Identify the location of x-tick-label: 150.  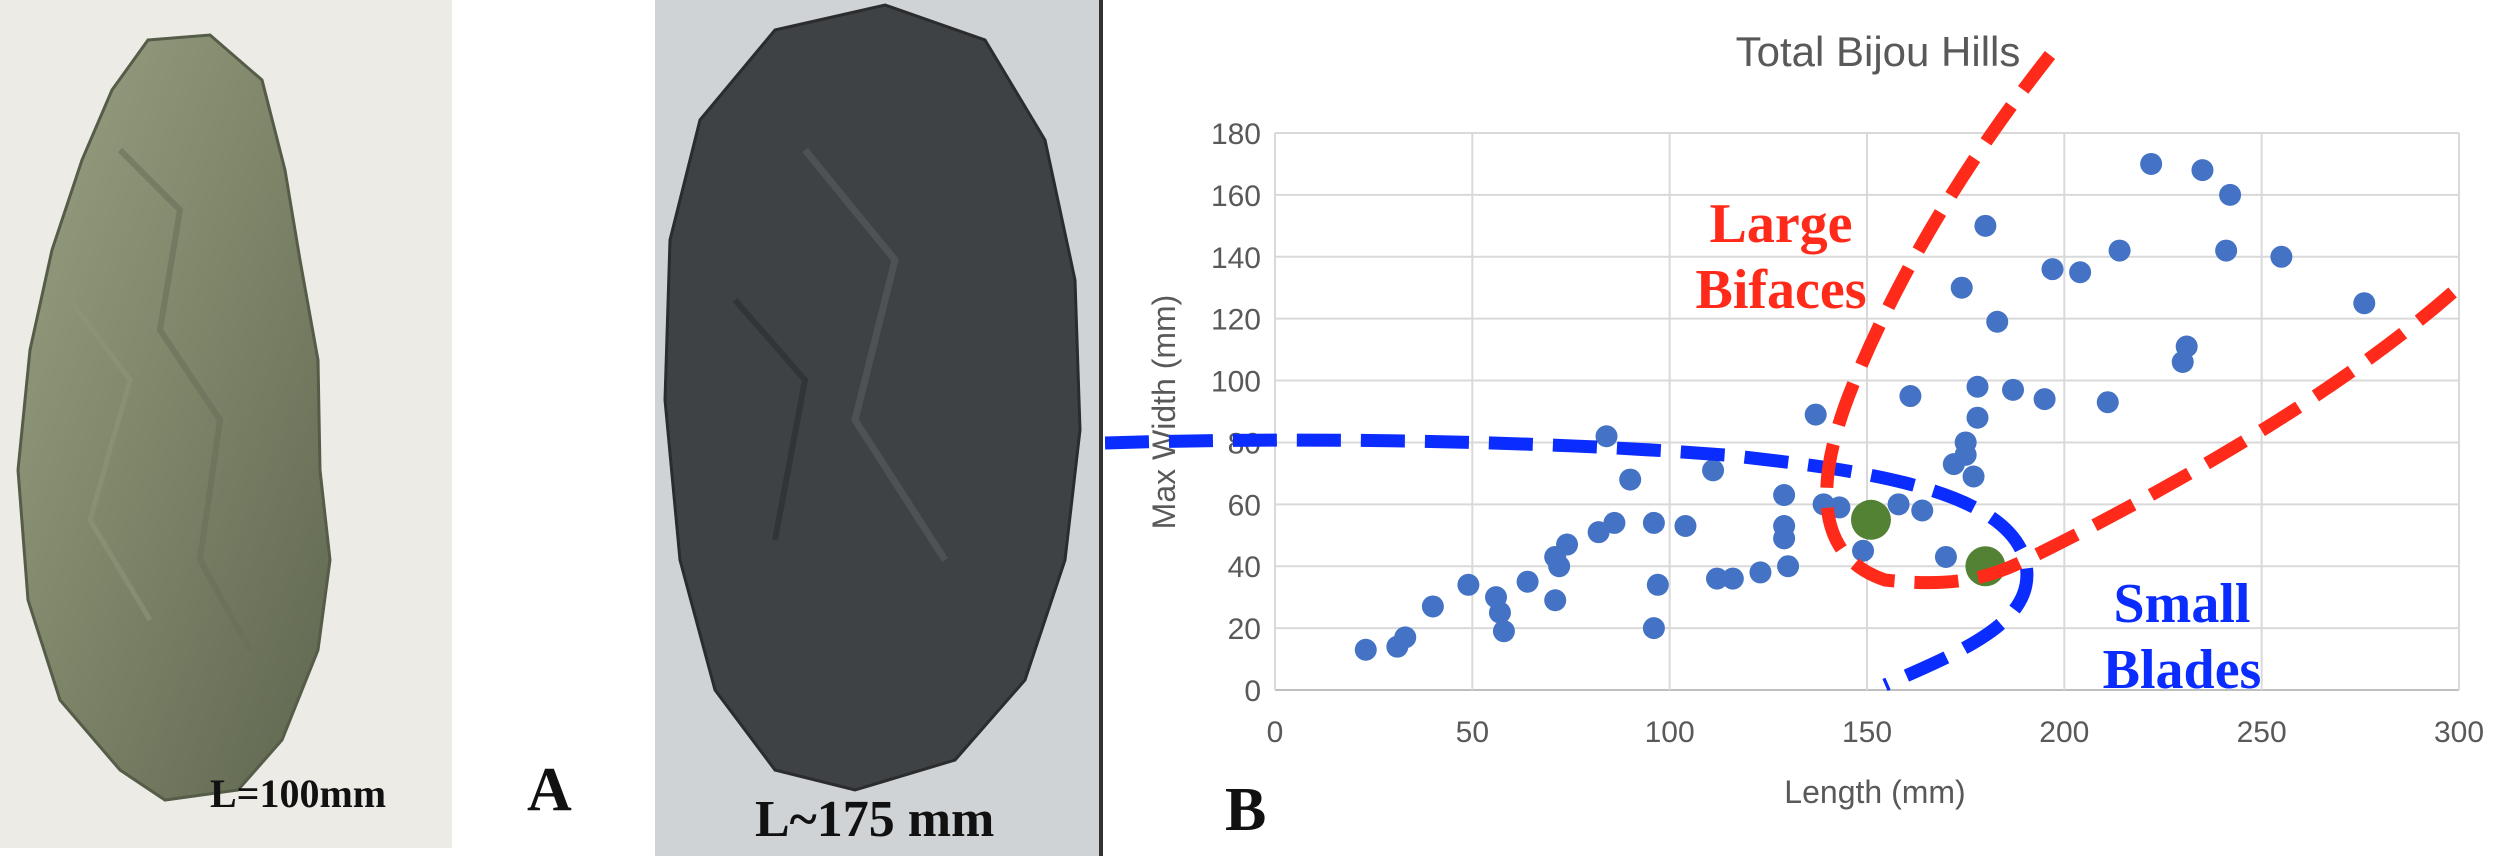
(1867, 732).